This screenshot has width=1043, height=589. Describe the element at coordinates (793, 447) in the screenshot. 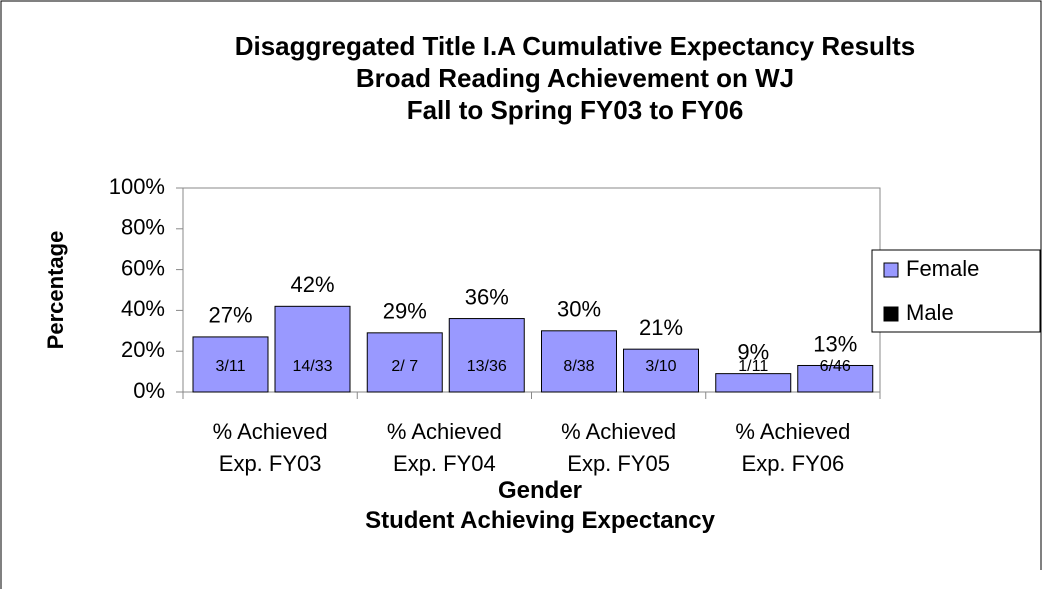

I see `x-tick-label: % Achieved Exp. FY06` at that location.